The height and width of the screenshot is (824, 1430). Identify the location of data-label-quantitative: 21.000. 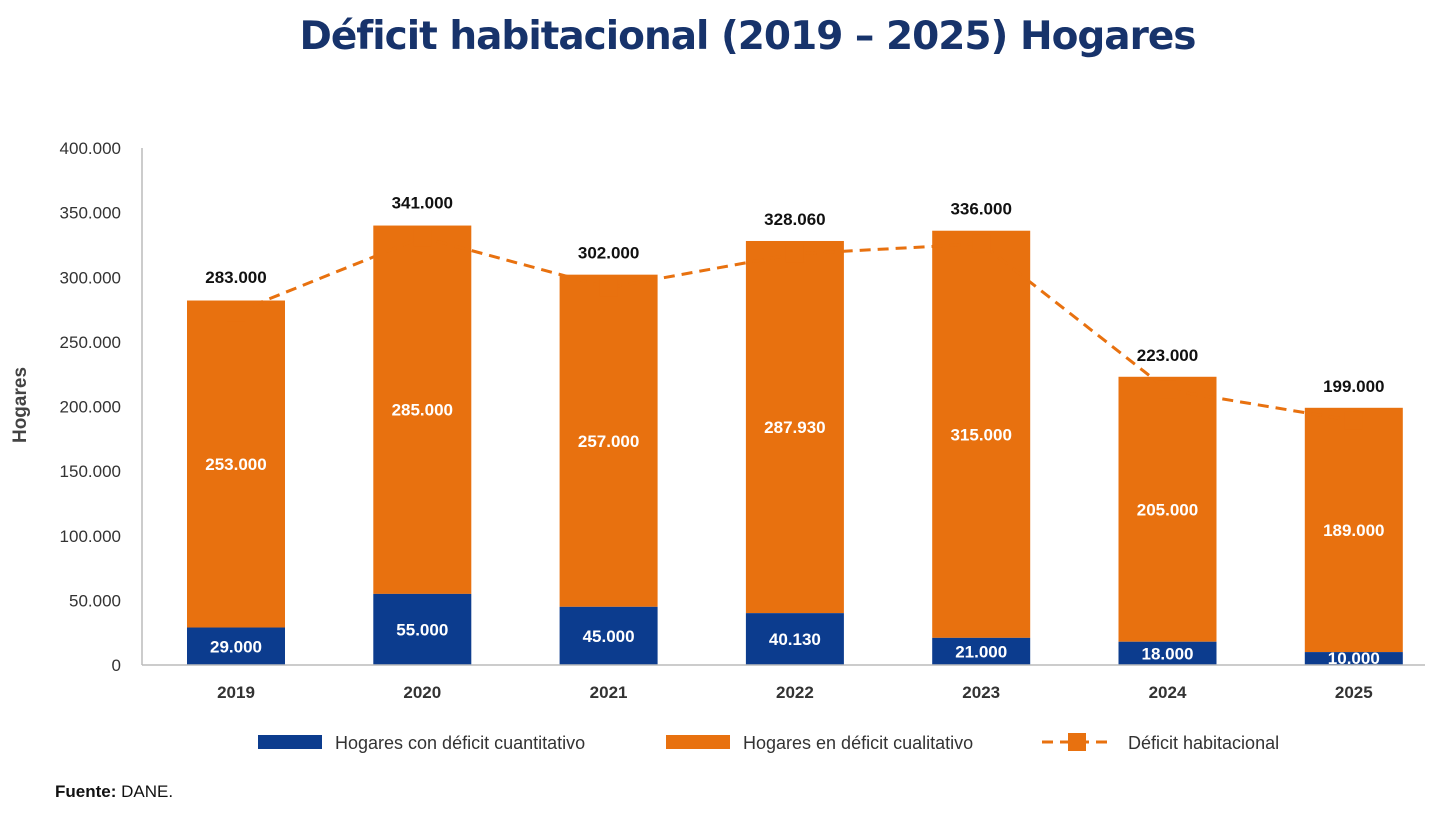
(981, 651).